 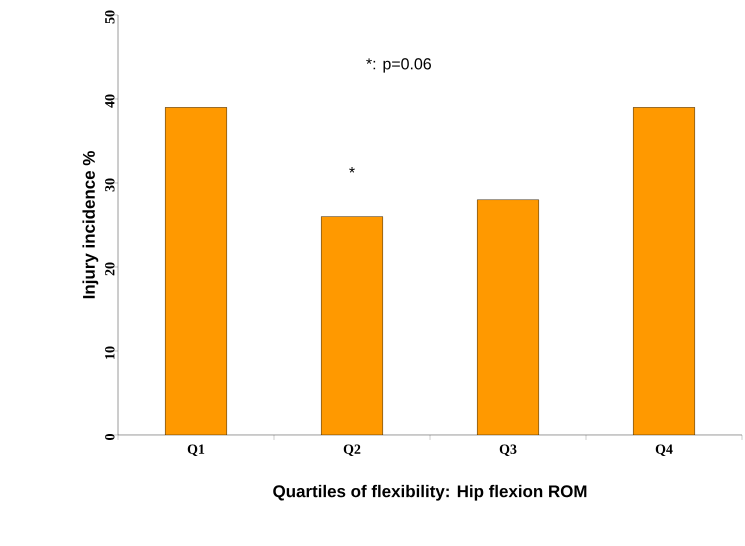 I want to click on y-tick-label: 10, so click(x=109, y=352).